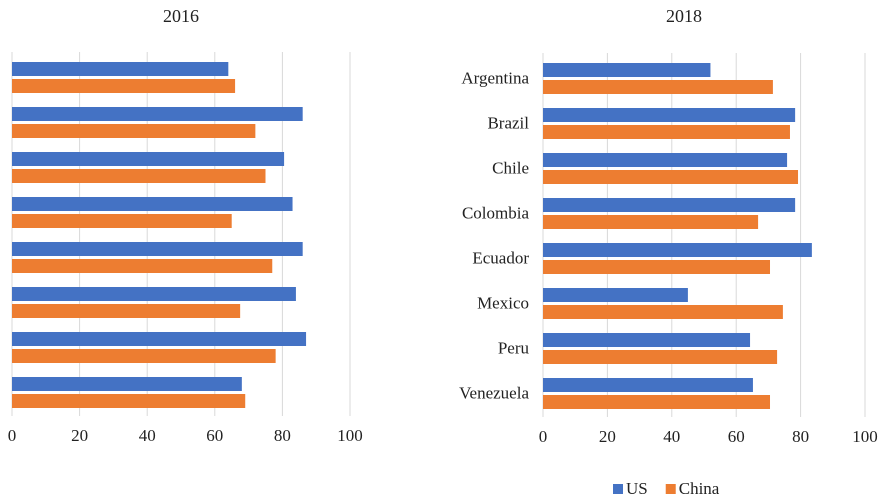  What do you see at coordinates (496, 212) in the screenshot?
I see `category-label: Colombia` at bounding box center [496, 212].